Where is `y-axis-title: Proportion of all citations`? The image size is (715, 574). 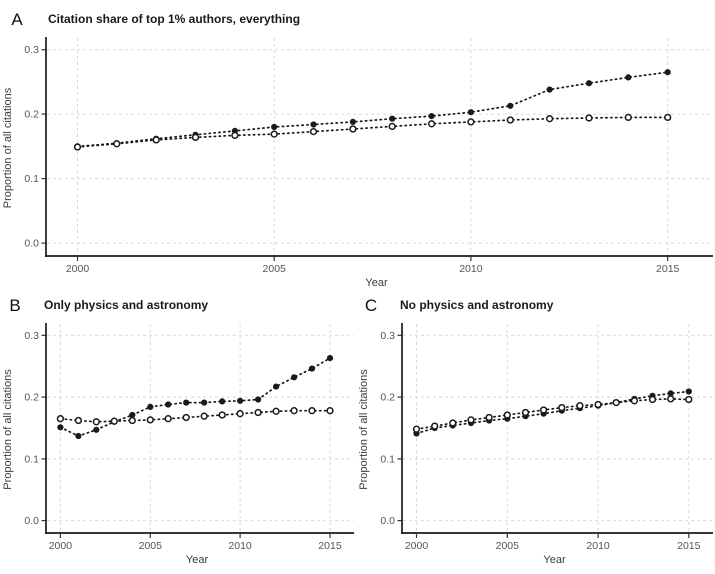
y-axis-title: Proportion of all citations is located at coordinates (8, 147).